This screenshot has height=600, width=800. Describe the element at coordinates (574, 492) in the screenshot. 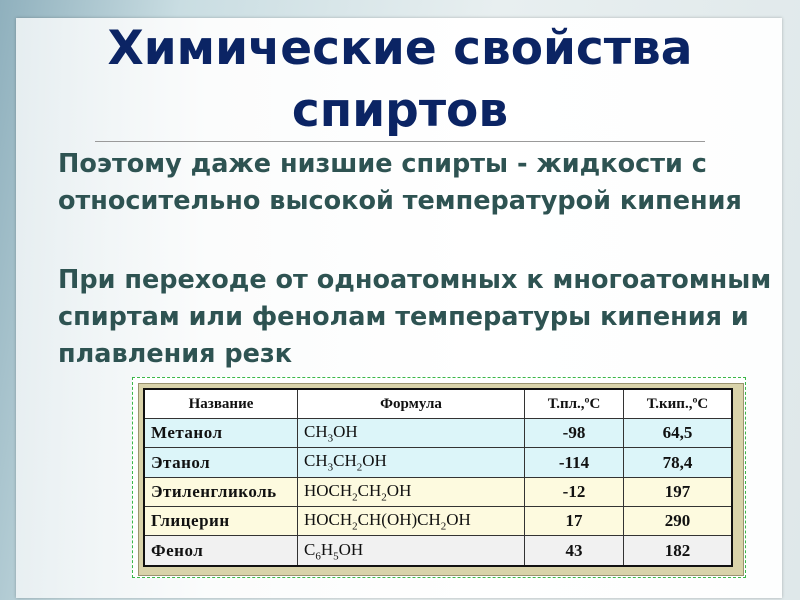

I see `cell-melting-point: -12` at that location.